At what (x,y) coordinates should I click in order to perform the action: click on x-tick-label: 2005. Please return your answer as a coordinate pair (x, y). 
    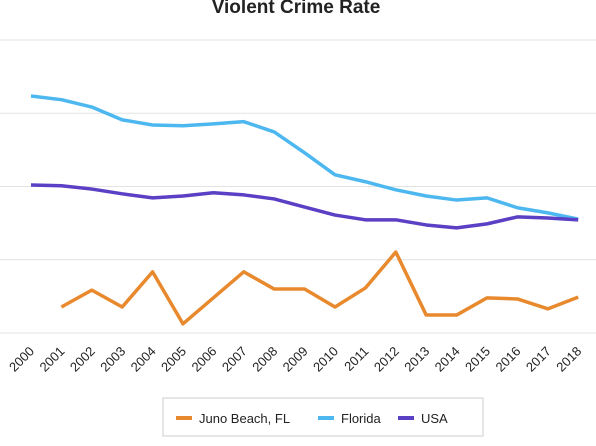
    Looking at the image, I should click on (173, 359).